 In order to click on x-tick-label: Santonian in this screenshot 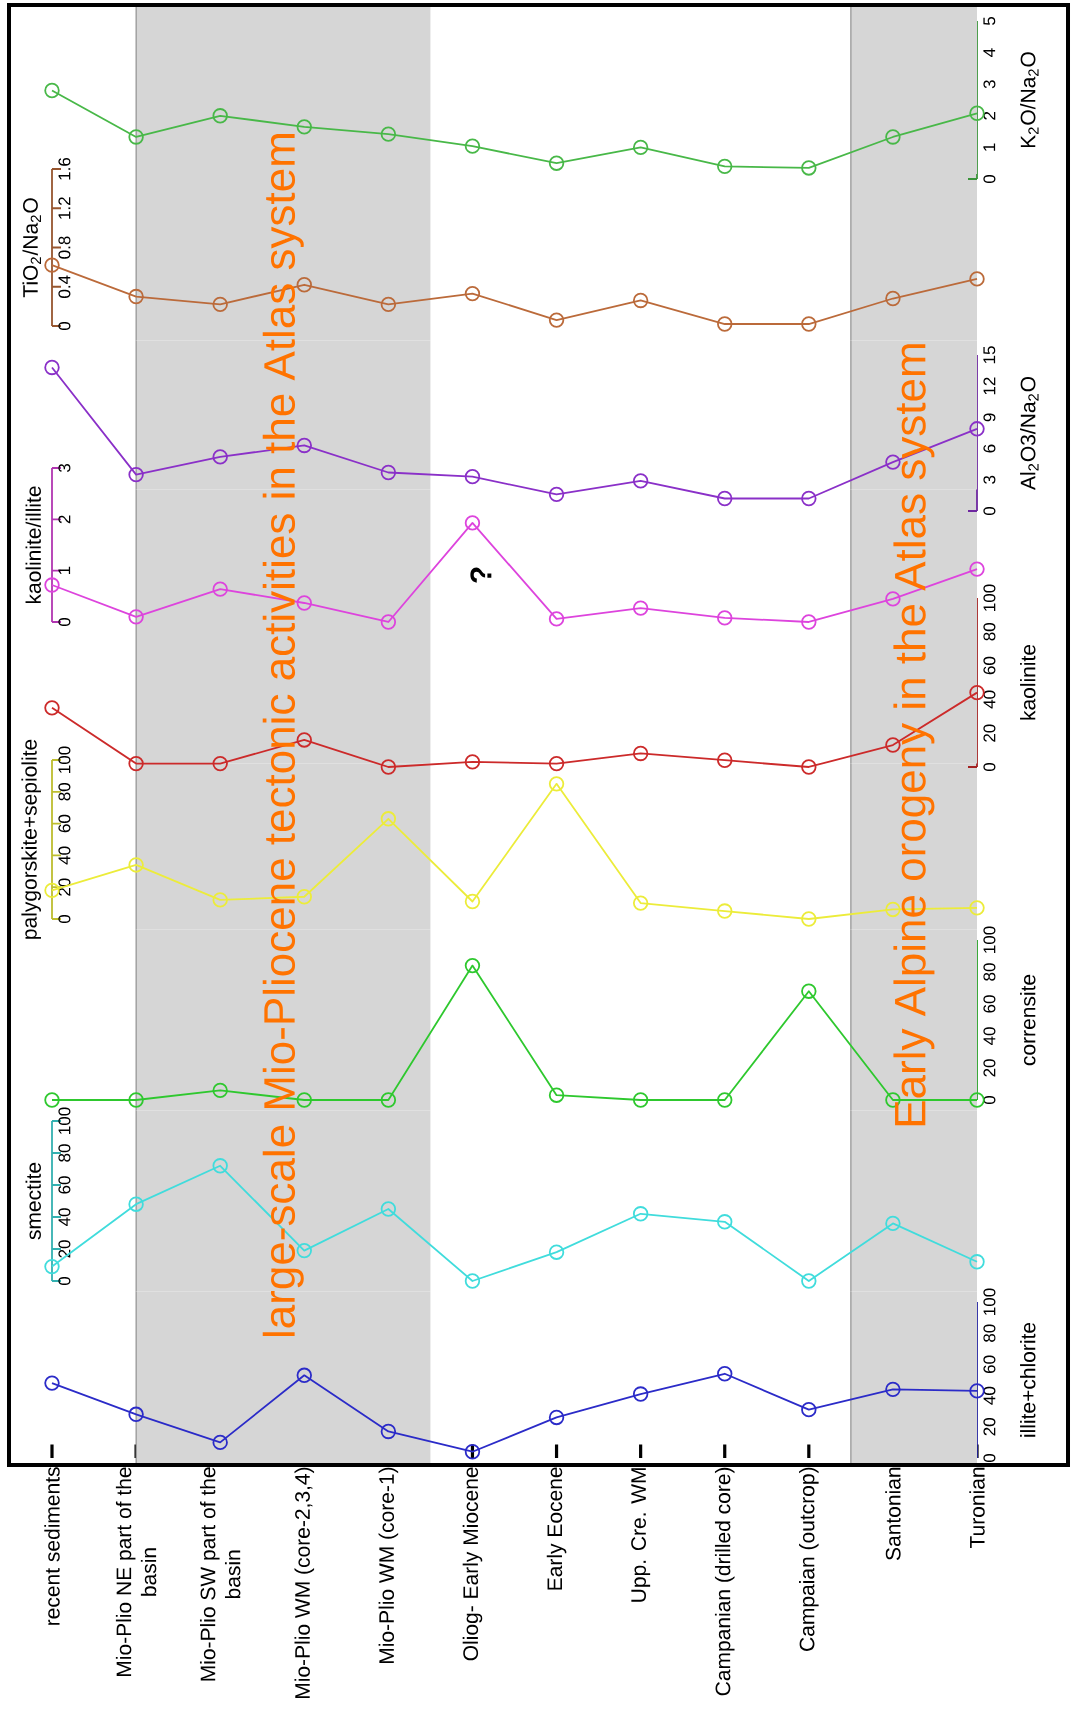, I will do `click(893, 1514)`.